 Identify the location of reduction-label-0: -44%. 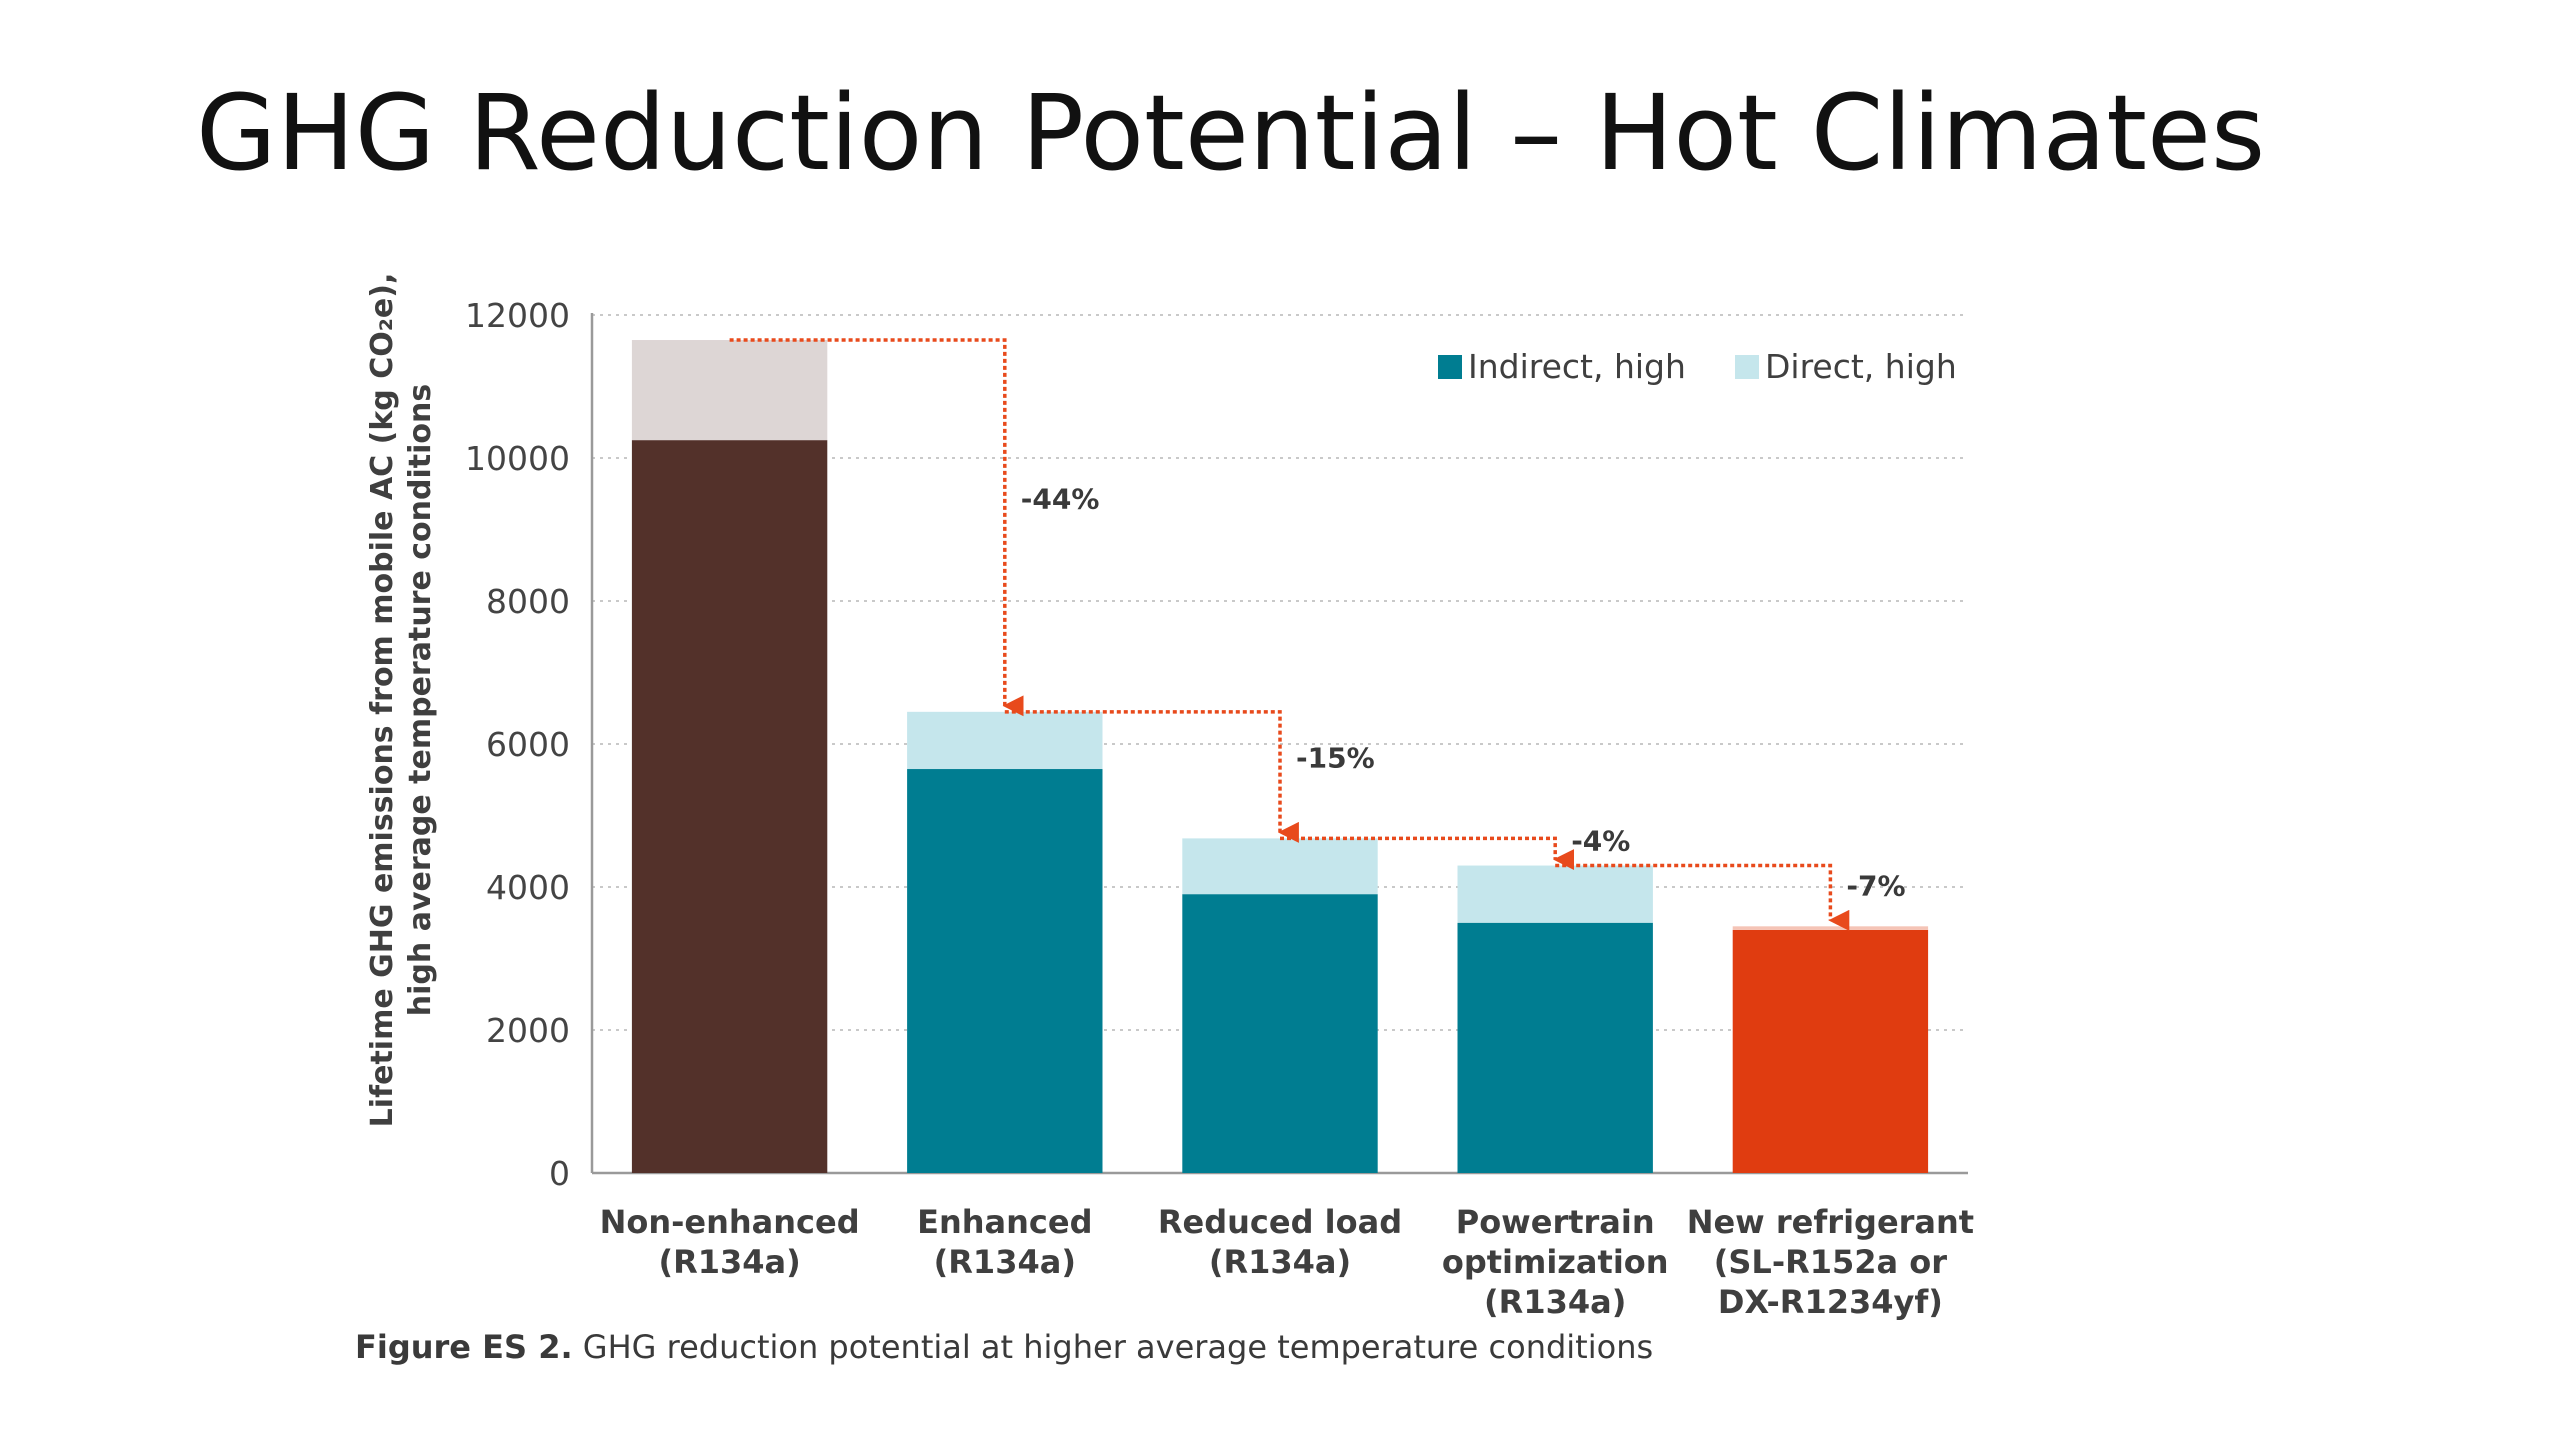
(1060, 498).